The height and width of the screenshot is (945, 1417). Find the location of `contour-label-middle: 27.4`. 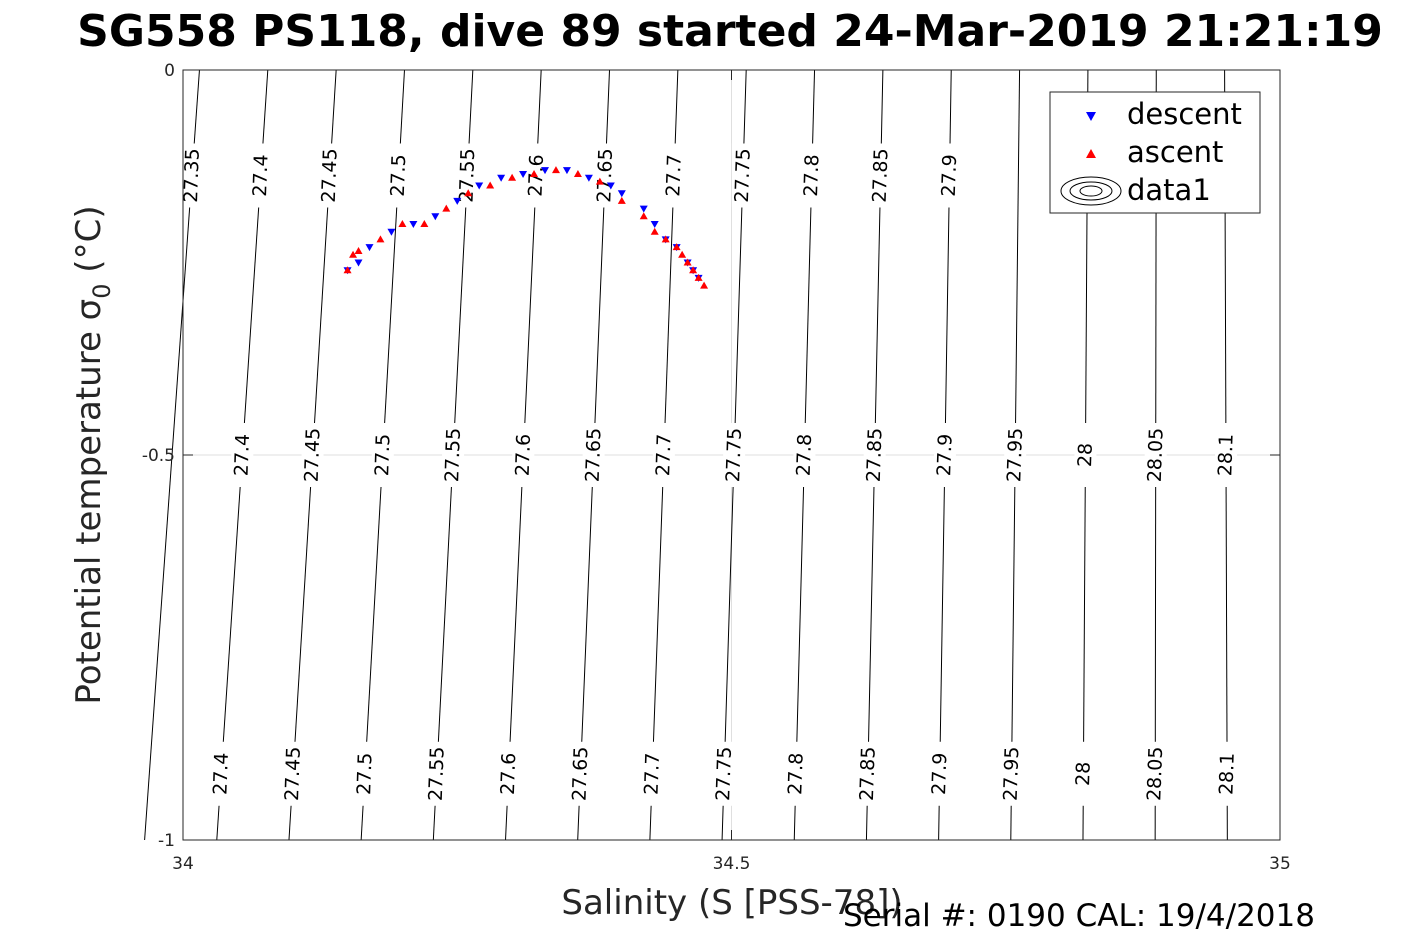

contour-label-middle: 27.4 is located at coordinates (242, 454).